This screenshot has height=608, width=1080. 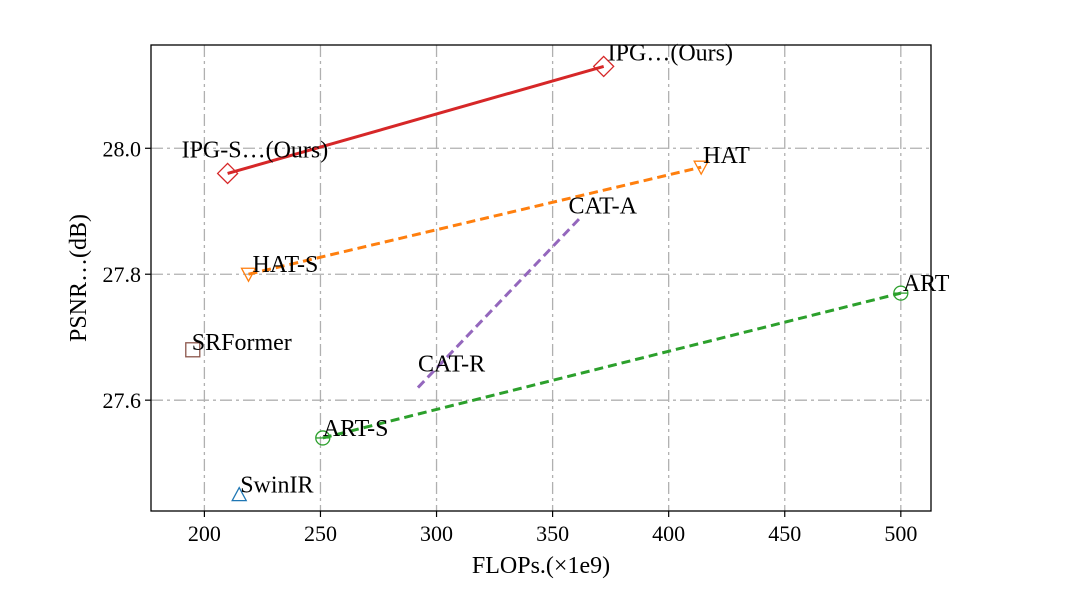 What do you see at coordinates (784, 533) in the screenshot?
I see `x-tick-label: 450` at bounding box center [784, 533].